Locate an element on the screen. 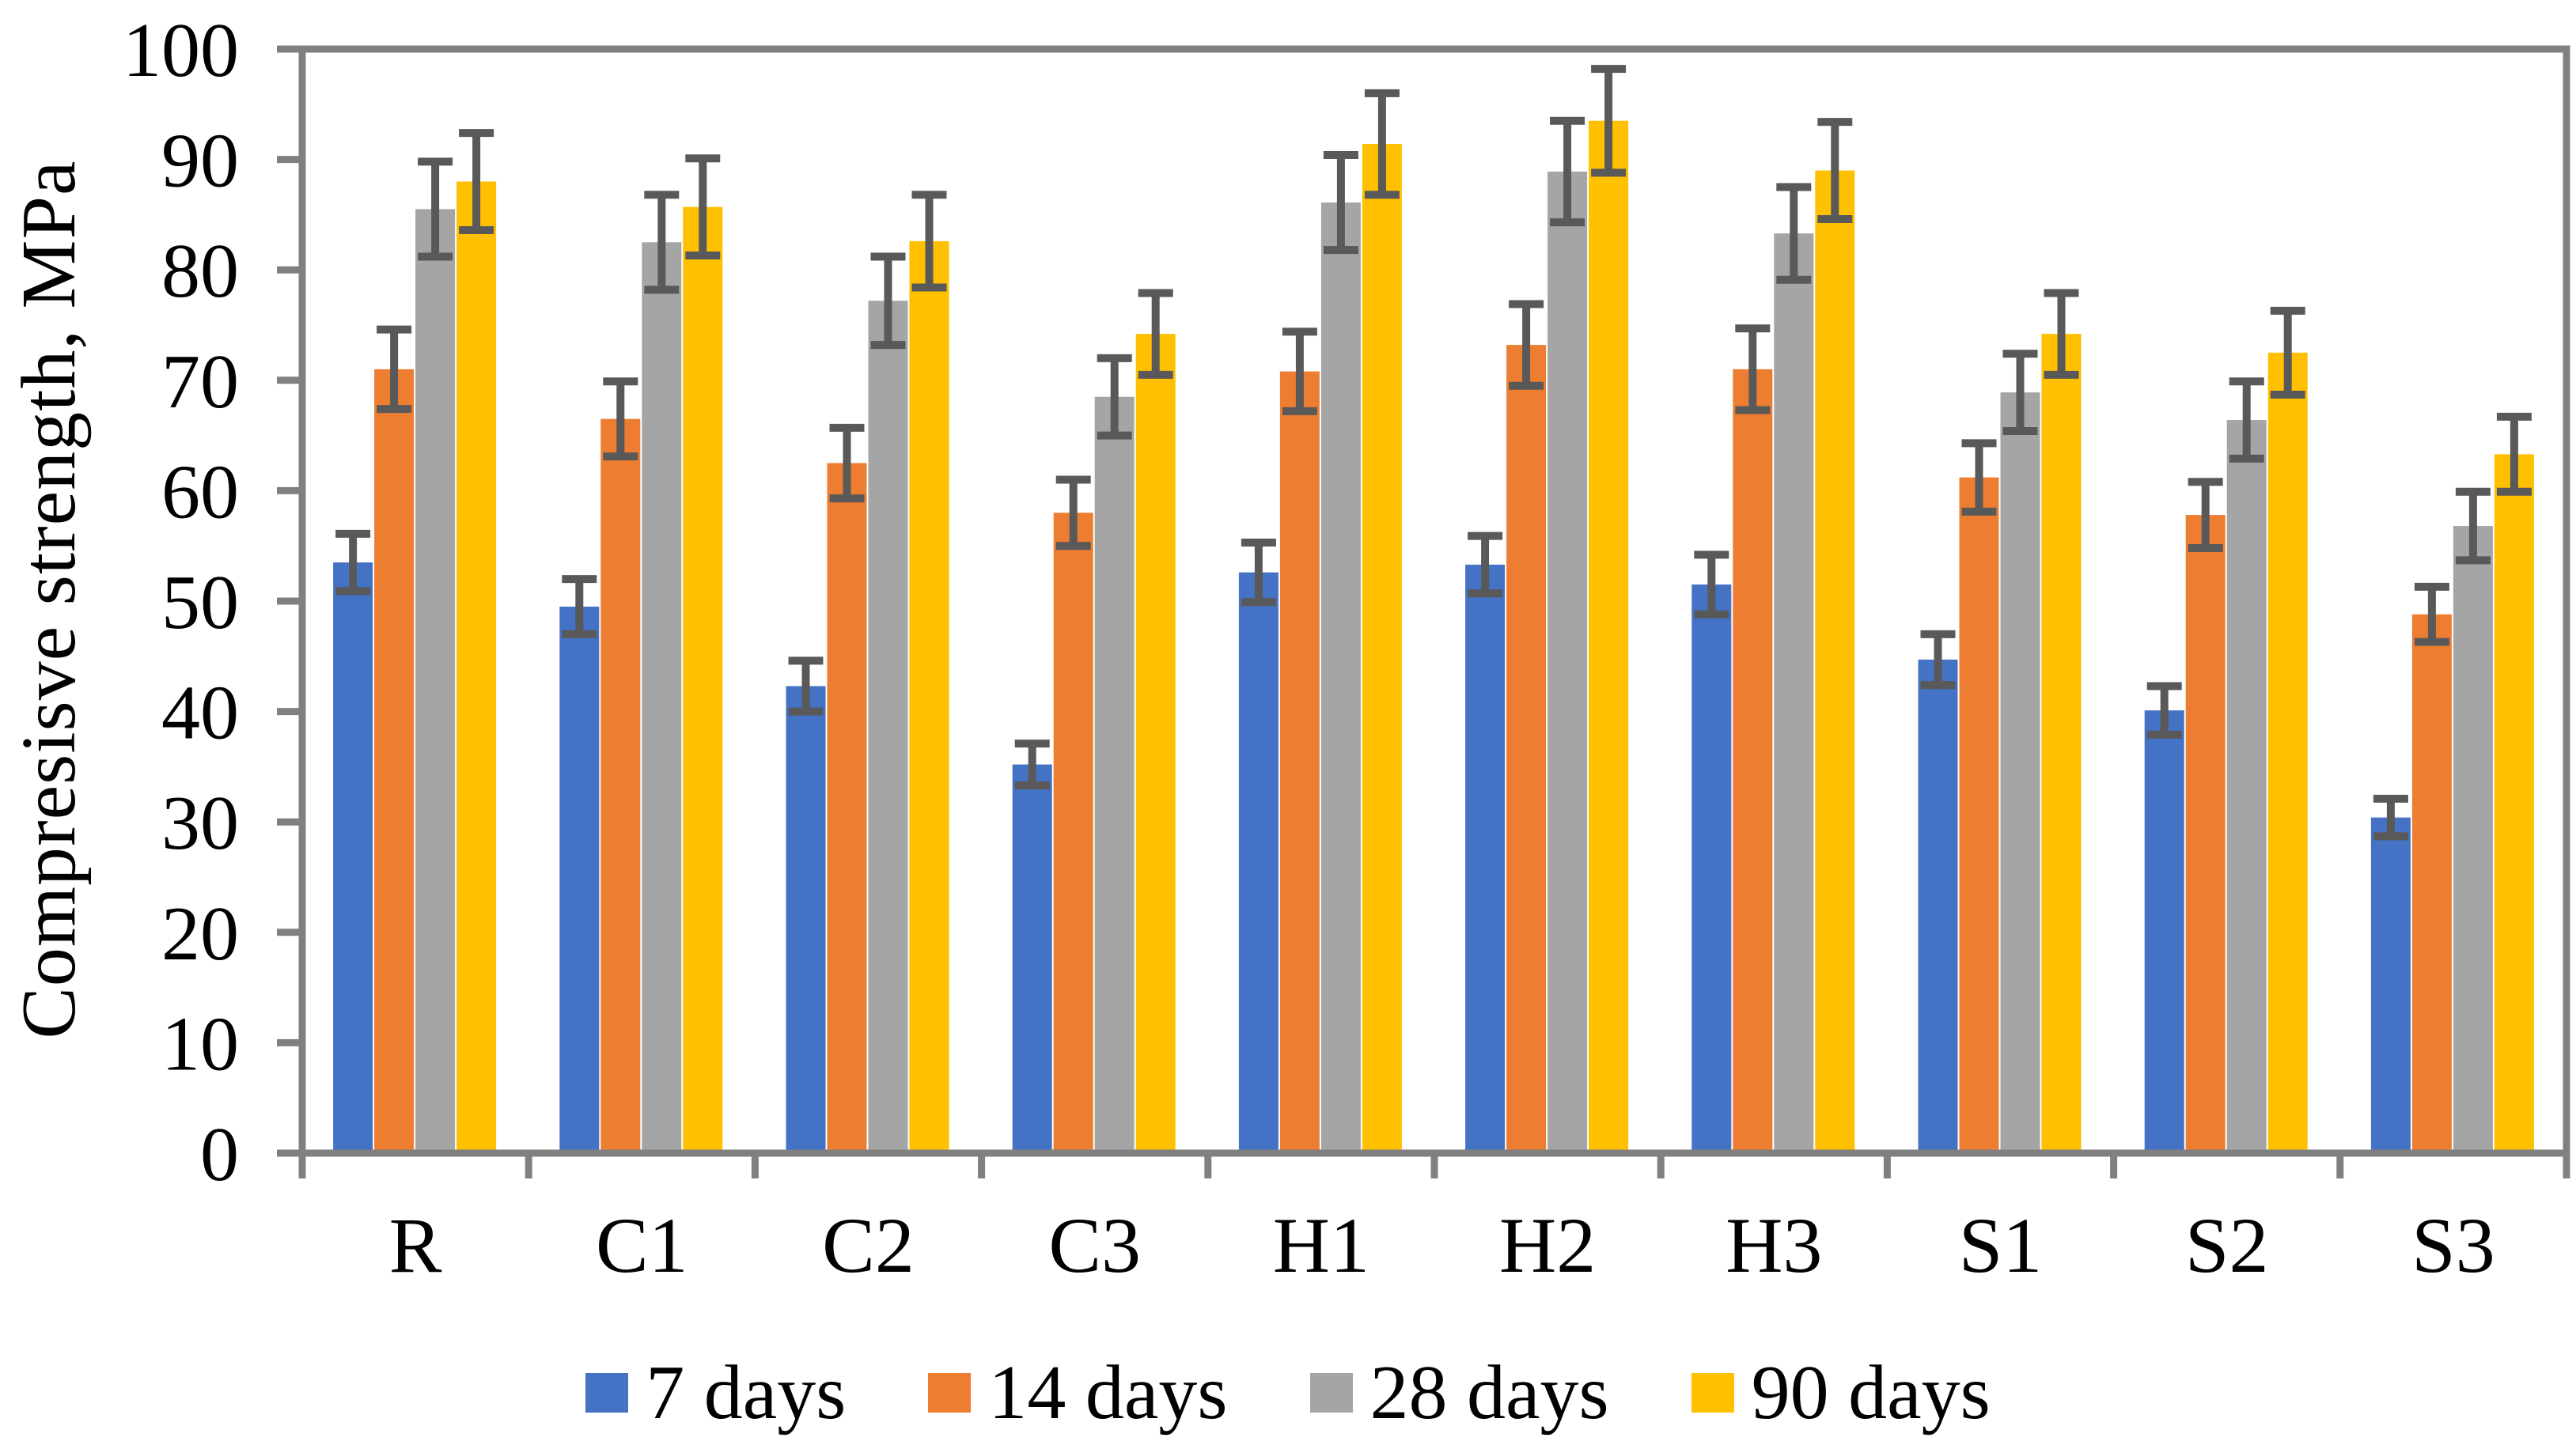 Image resolution: width=2576 pixels, height=1445 pixels. legend-item-7-days: 7 days is located at coordinates (715, 1393).